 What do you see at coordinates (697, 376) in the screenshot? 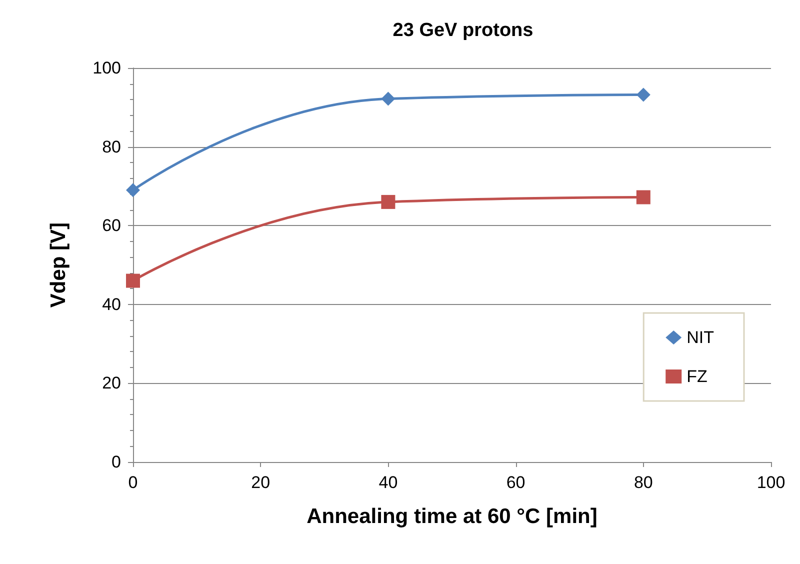
I see `legend-label: FZ` at bounding box center [697, 376].